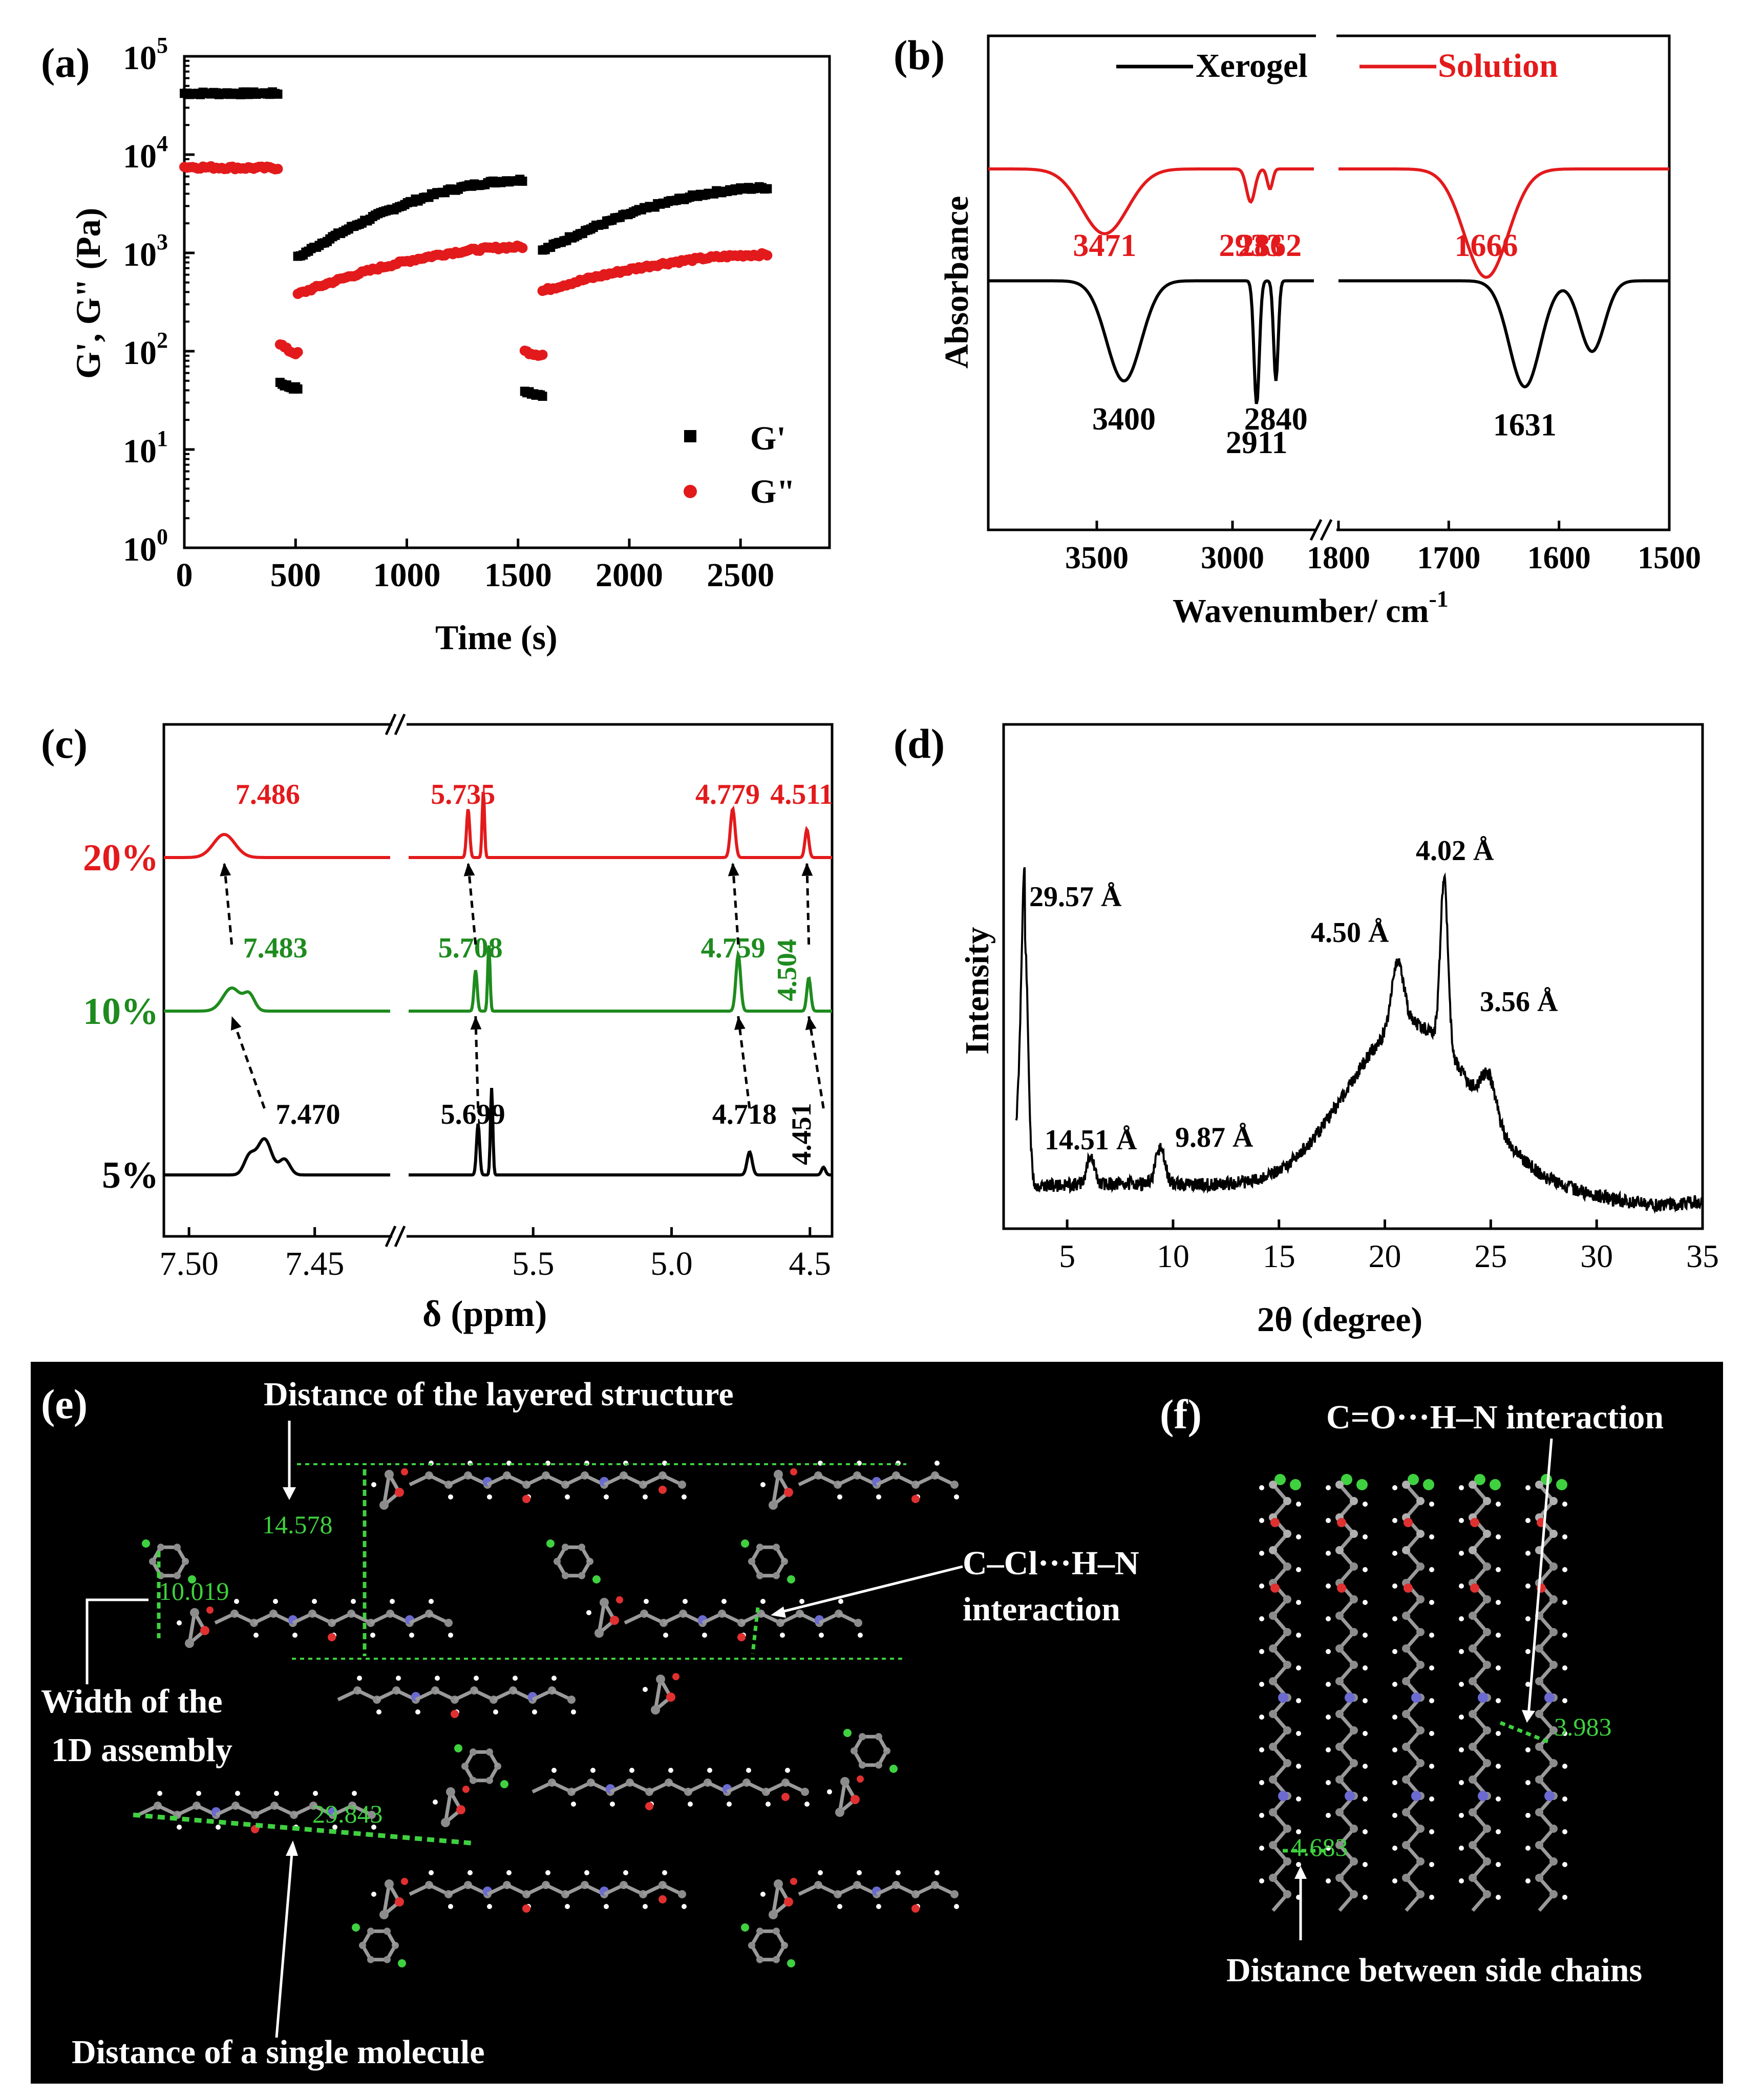 The width and height of the screenshot is (1764, 2099). I want to click on xrd-pattern-line, so click(1359, 1040).